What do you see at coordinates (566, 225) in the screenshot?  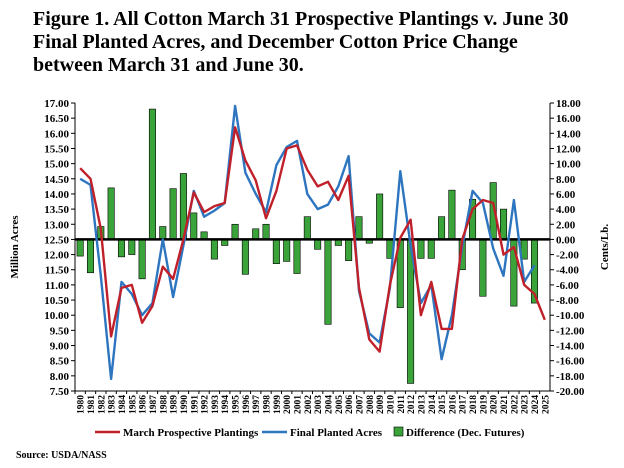 I see `right-tick-label: 2.00` at bounding box center [566, 225].